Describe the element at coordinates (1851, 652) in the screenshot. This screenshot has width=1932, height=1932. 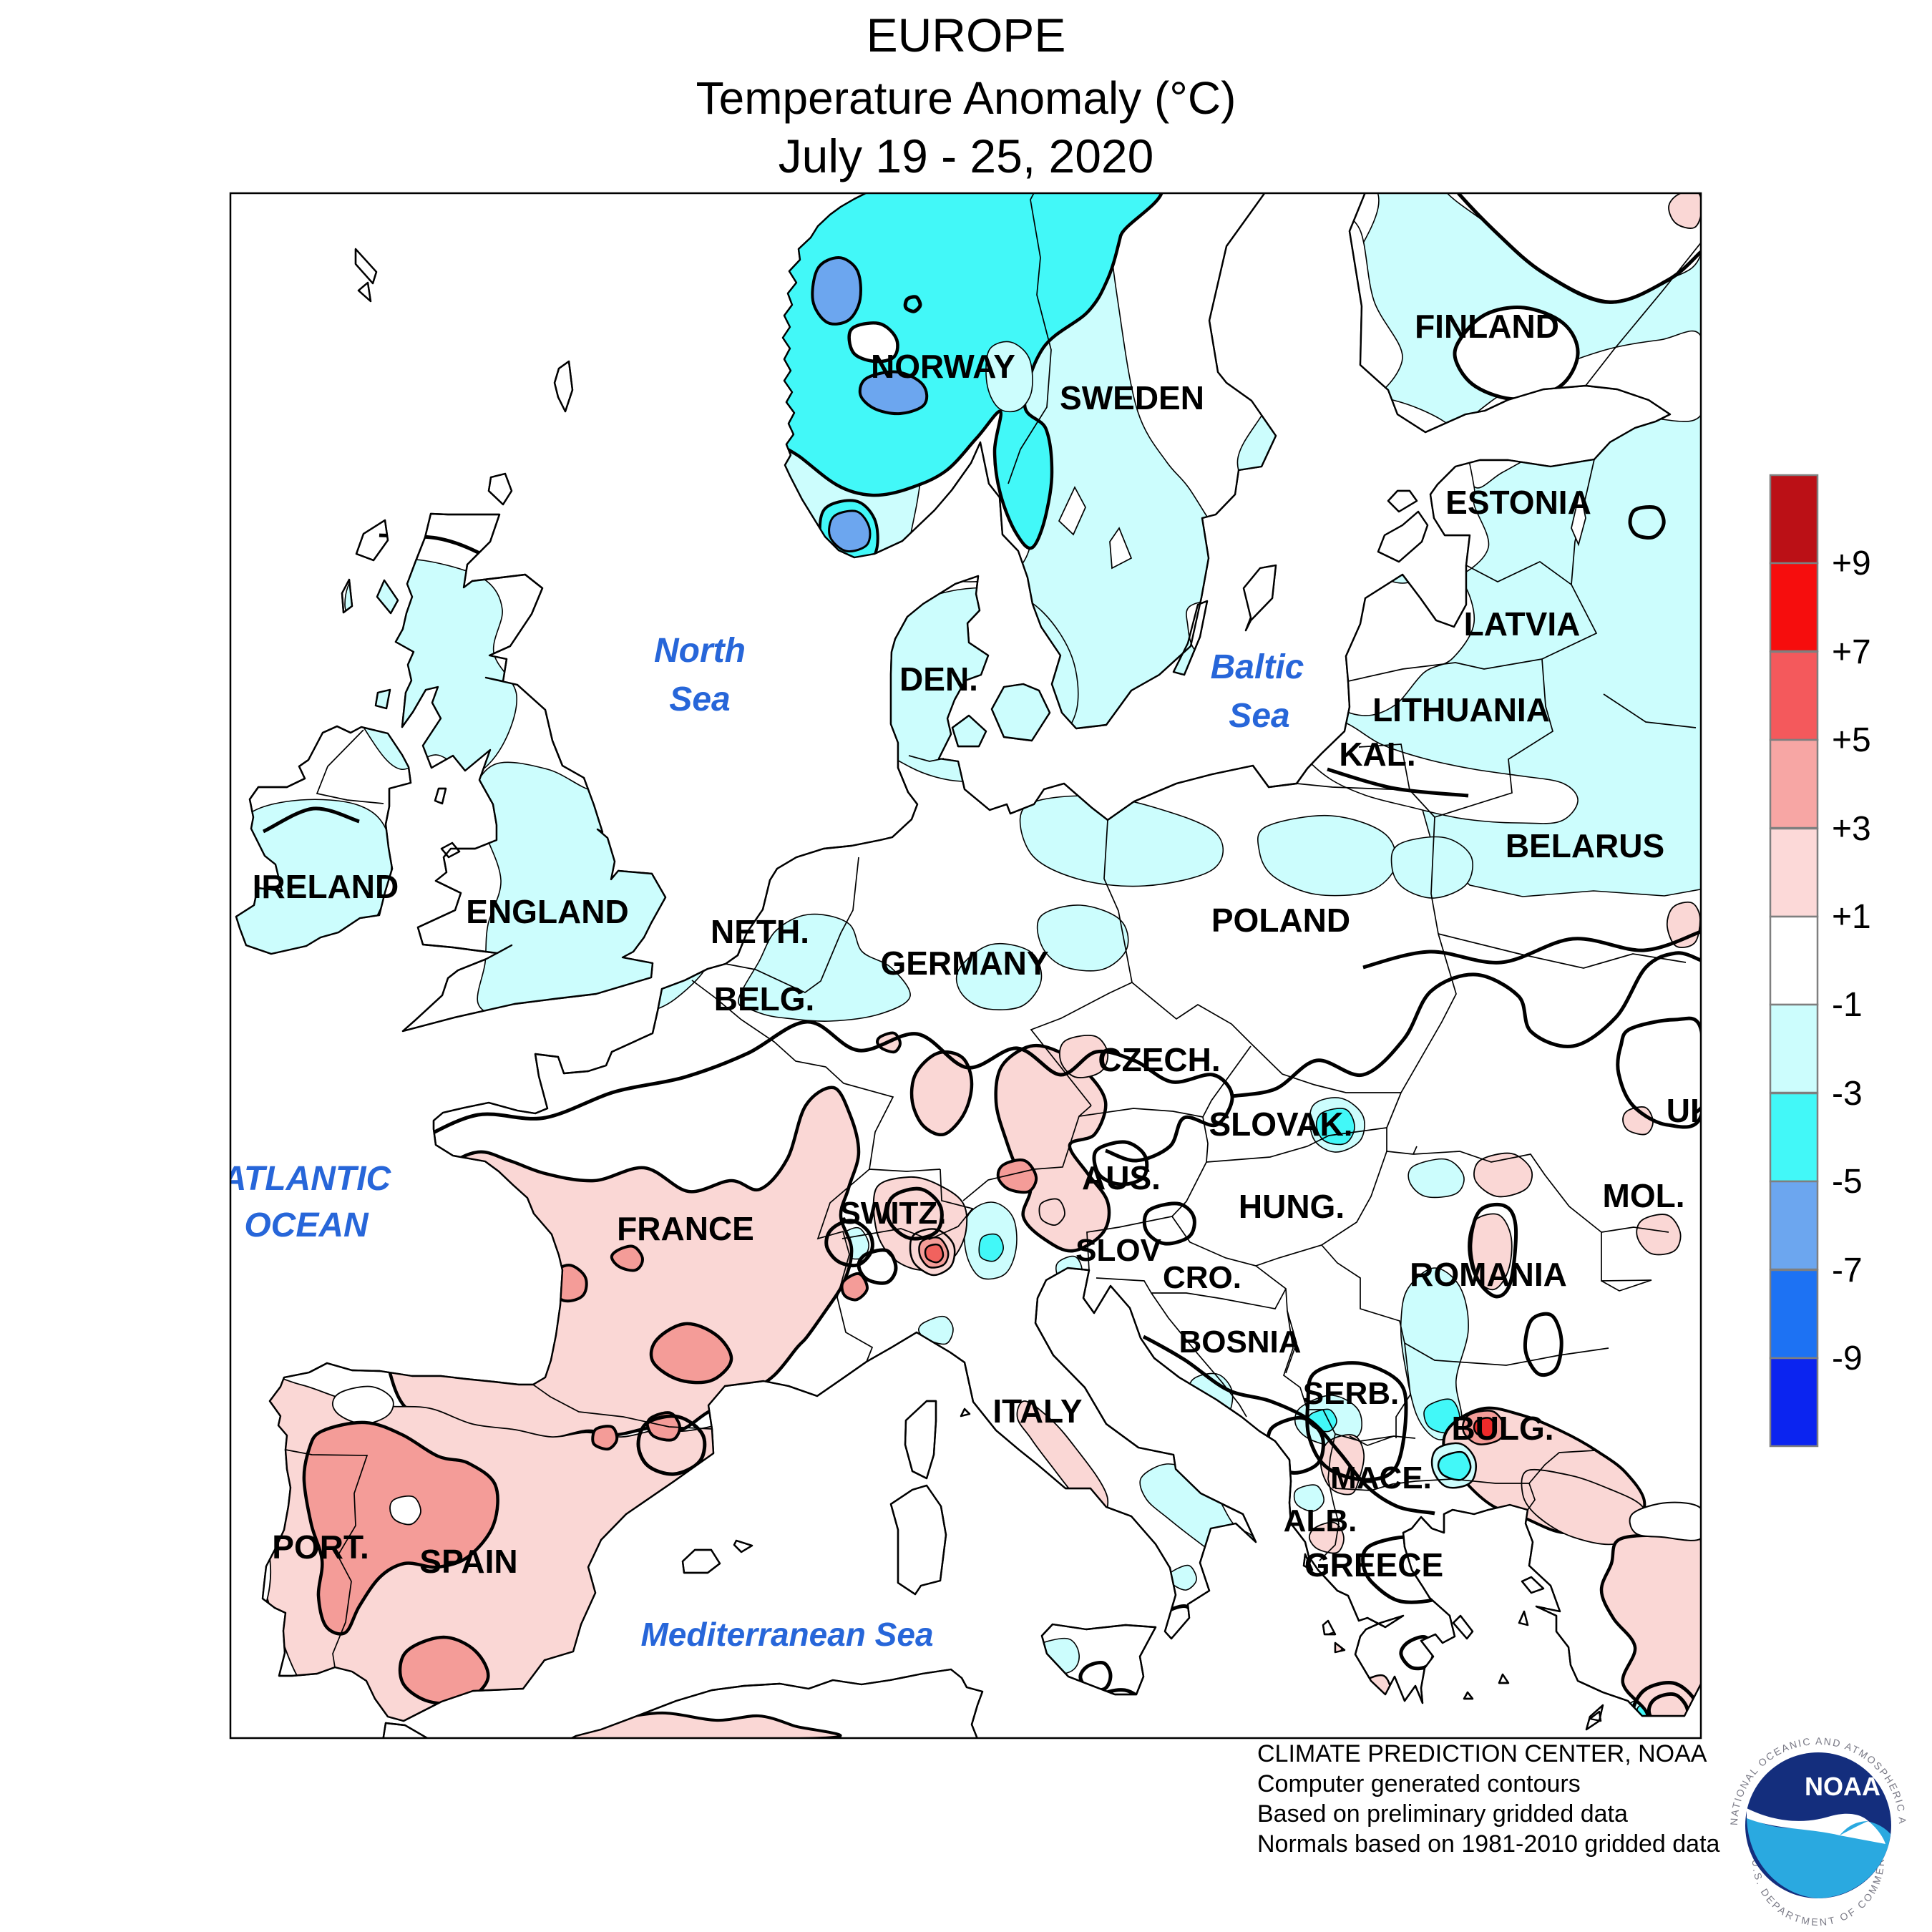
I see `svg-text: +7` at that location.